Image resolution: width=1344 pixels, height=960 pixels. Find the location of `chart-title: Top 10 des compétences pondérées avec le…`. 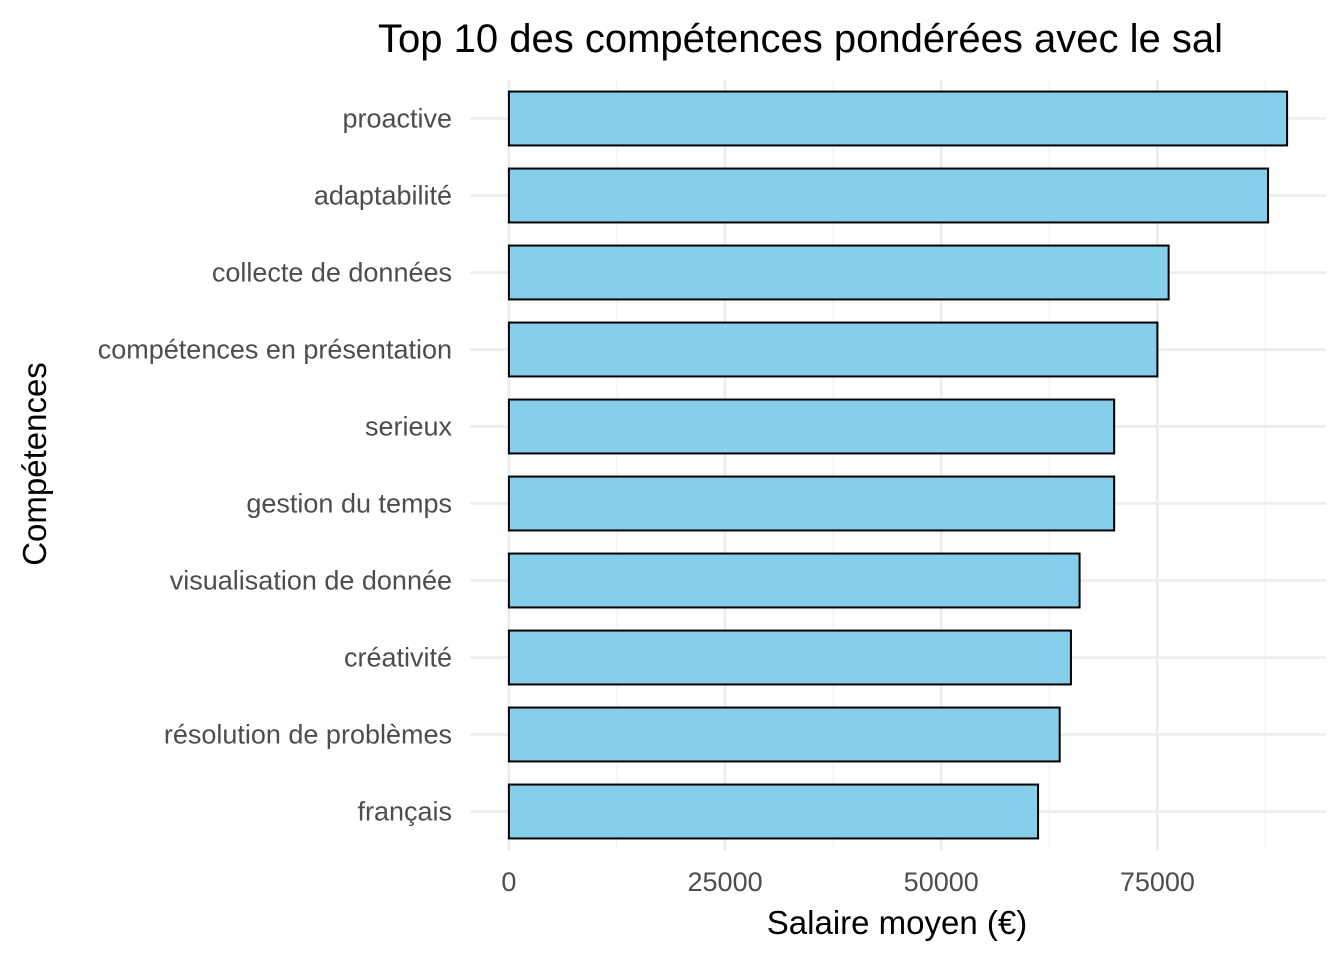

chart-title: Top 10 des compétences pondérées avec le… is located at coordinates (800, 39).